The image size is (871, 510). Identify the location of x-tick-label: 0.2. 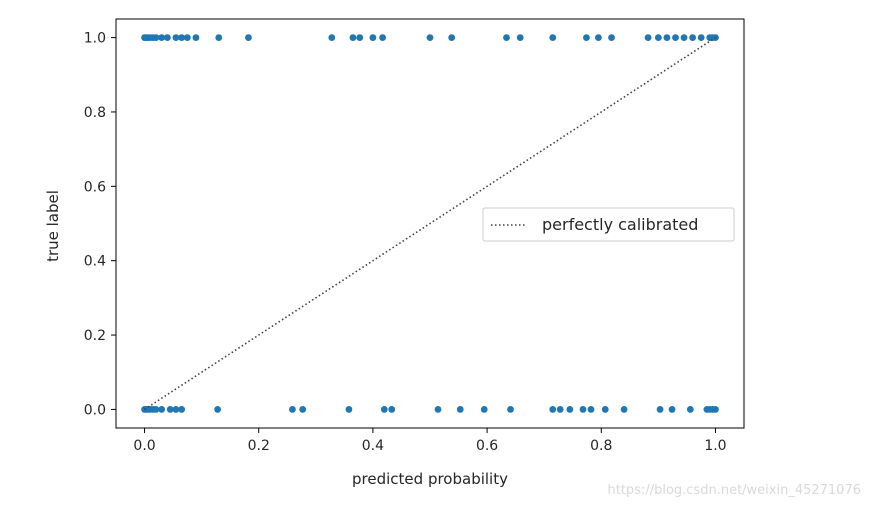
(259, 446).